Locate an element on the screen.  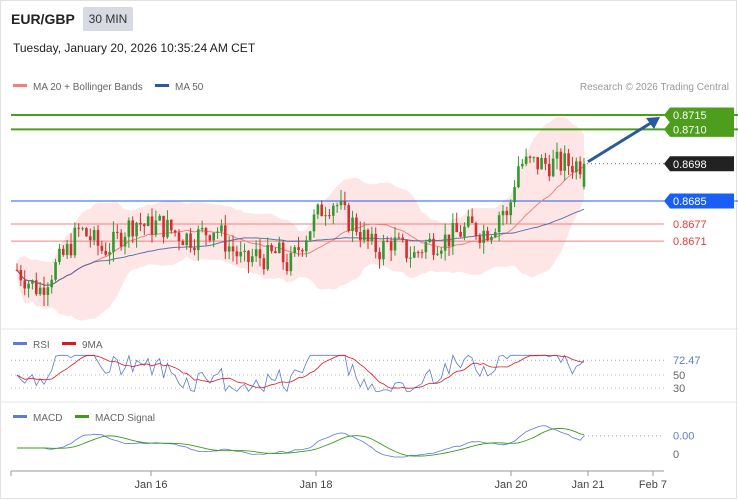
price-tag: 0.8710 is located at coordinates (699, 129).